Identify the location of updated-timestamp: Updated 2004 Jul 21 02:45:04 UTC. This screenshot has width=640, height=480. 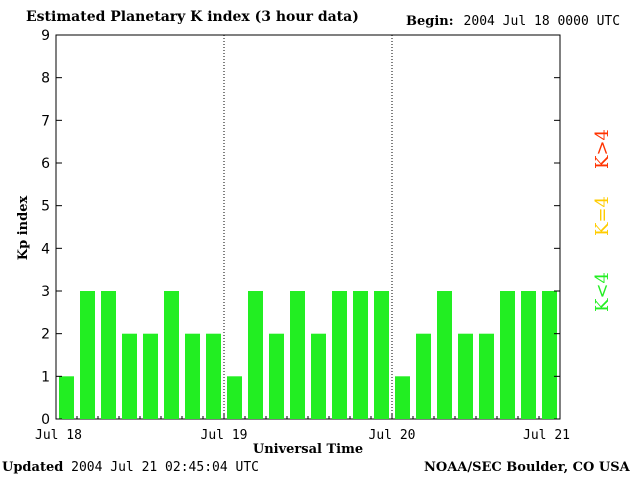
(130, 467).